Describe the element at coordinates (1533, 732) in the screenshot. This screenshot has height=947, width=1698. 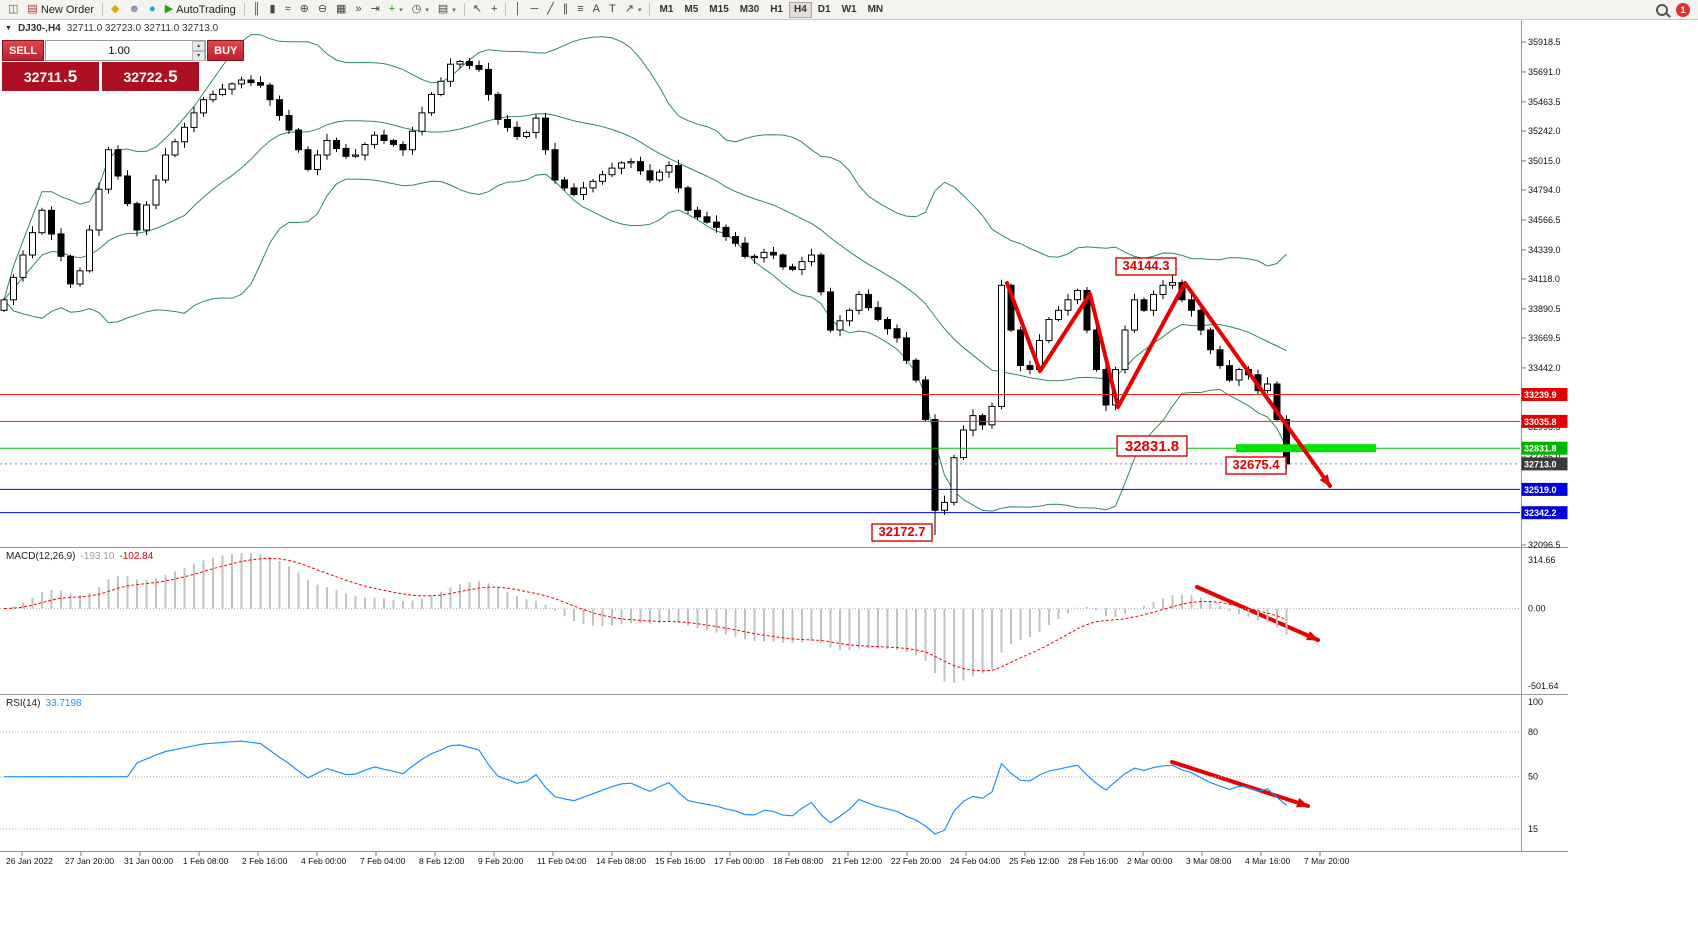
I see `rsi-axis-label: 80` at that location.